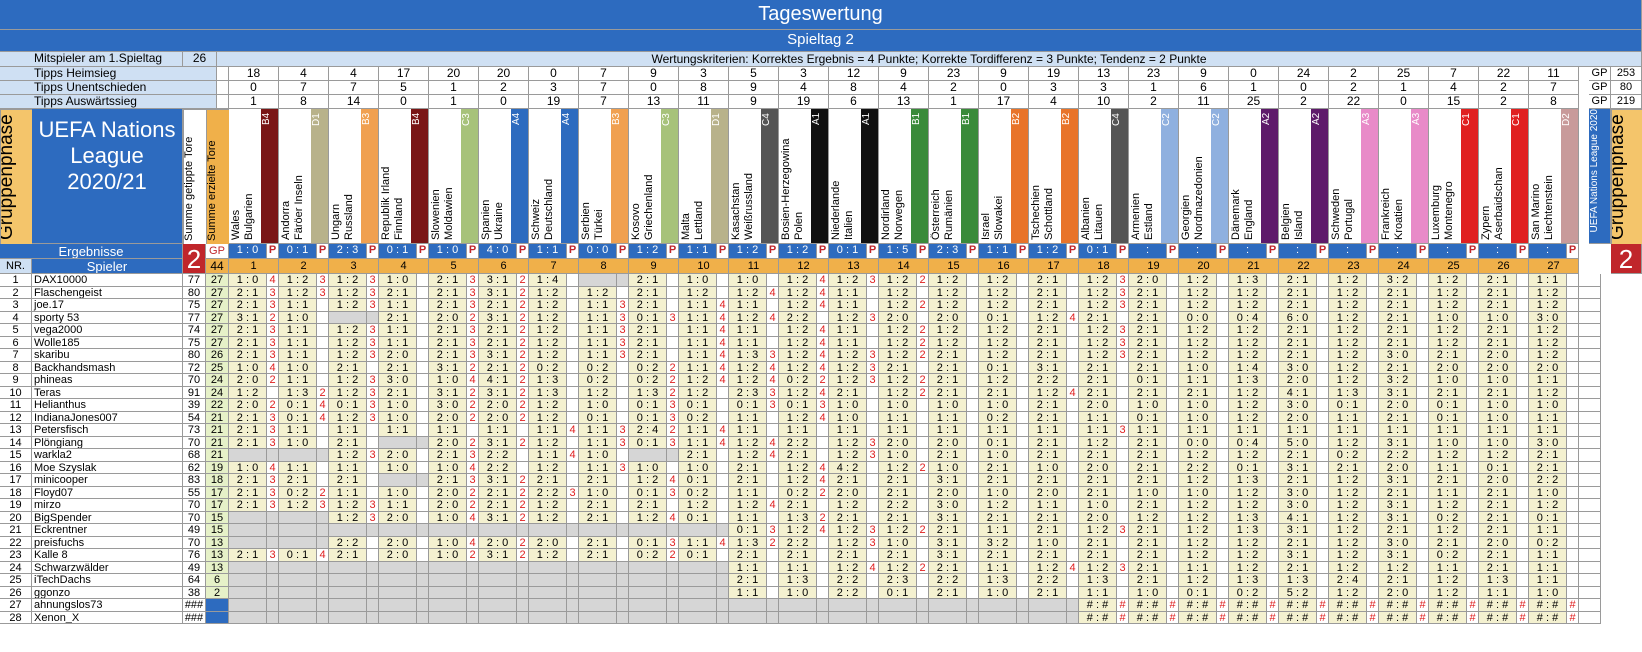  What do you see at coordinates (107, 567) in the screenshot?
I see `player-name: Schwarzwälder` at bounding box center [107, 567].